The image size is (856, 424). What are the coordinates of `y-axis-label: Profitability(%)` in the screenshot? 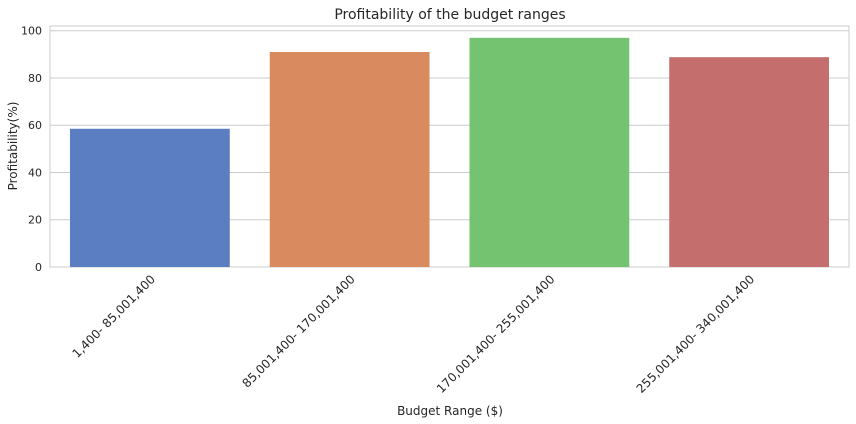 It's located at (13, 146).